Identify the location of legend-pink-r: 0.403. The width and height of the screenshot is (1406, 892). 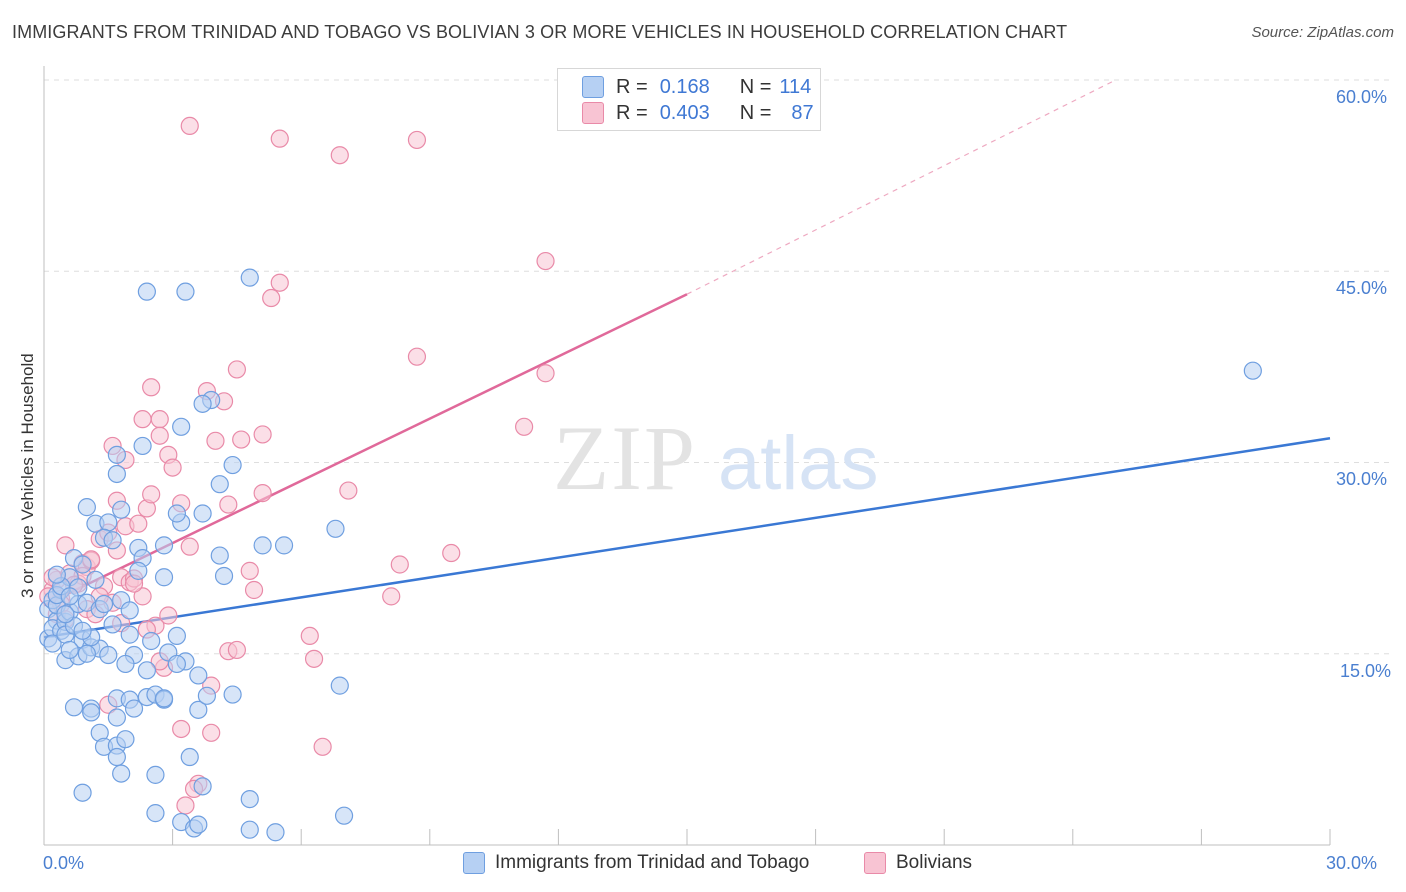
(684, 112).